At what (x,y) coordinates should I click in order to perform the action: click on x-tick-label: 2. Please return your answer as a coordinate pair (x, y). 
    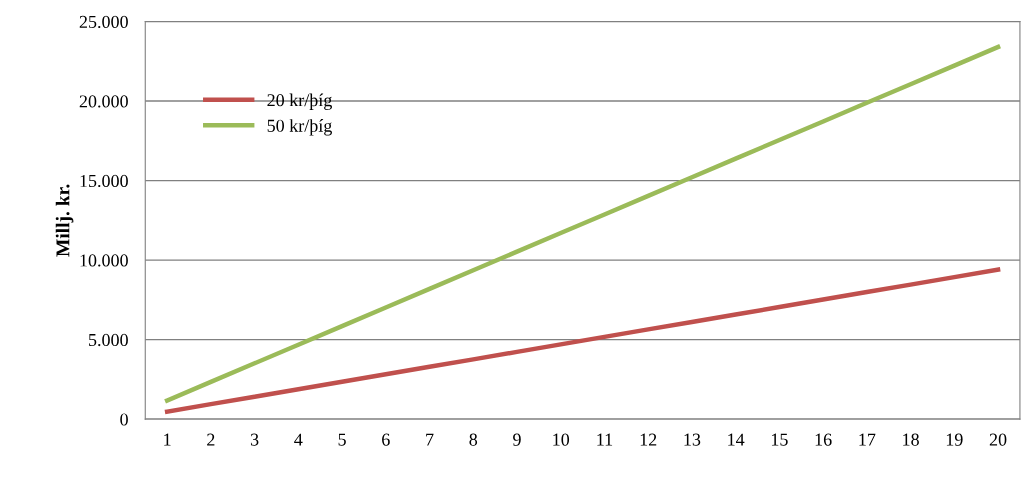
    Looking at the image, I should click on (211, 439).